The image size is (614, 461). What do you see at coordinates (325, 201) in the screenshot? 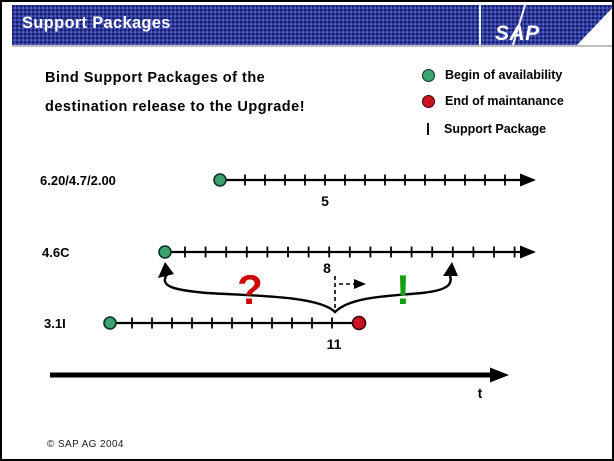
I see `sp-number: 5` at bounding box center [325, 201].